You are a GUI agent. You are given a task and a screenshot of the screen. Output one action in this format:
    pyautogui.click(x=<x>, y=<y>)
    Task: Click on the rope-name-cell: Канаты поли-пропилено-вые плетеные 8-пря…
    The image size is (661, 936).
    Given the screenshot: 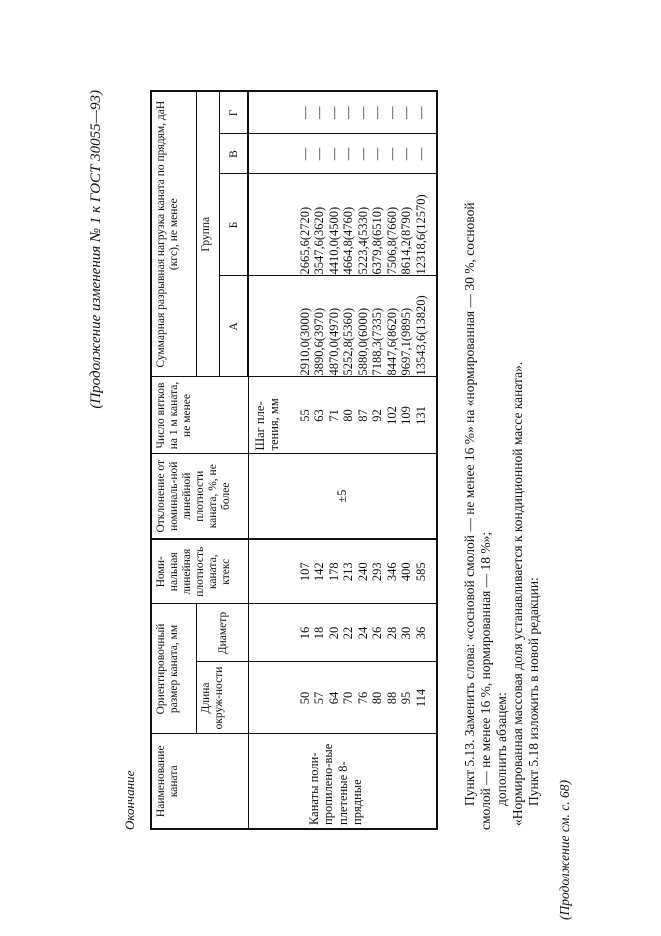 What is the action you would take?
    pyautogui.click(x=342, y=781)
    